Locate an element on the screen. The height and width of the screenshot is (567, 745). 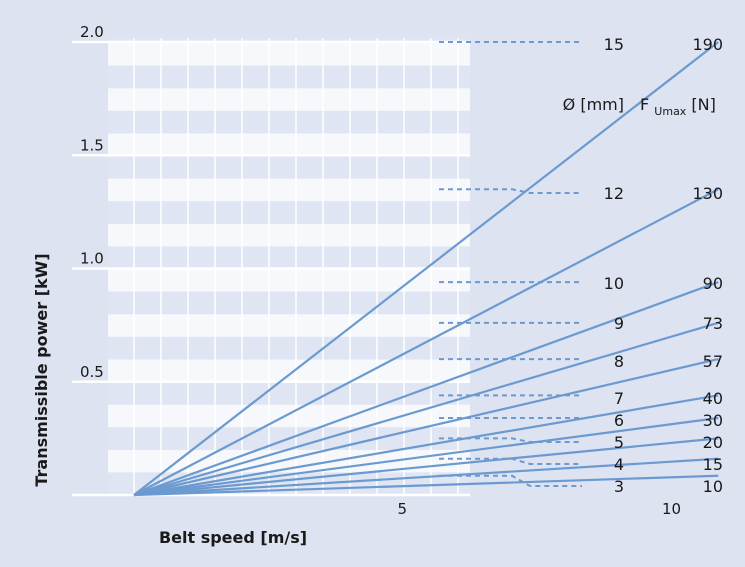
force-label: 20 is located at coordinates (713, 442).